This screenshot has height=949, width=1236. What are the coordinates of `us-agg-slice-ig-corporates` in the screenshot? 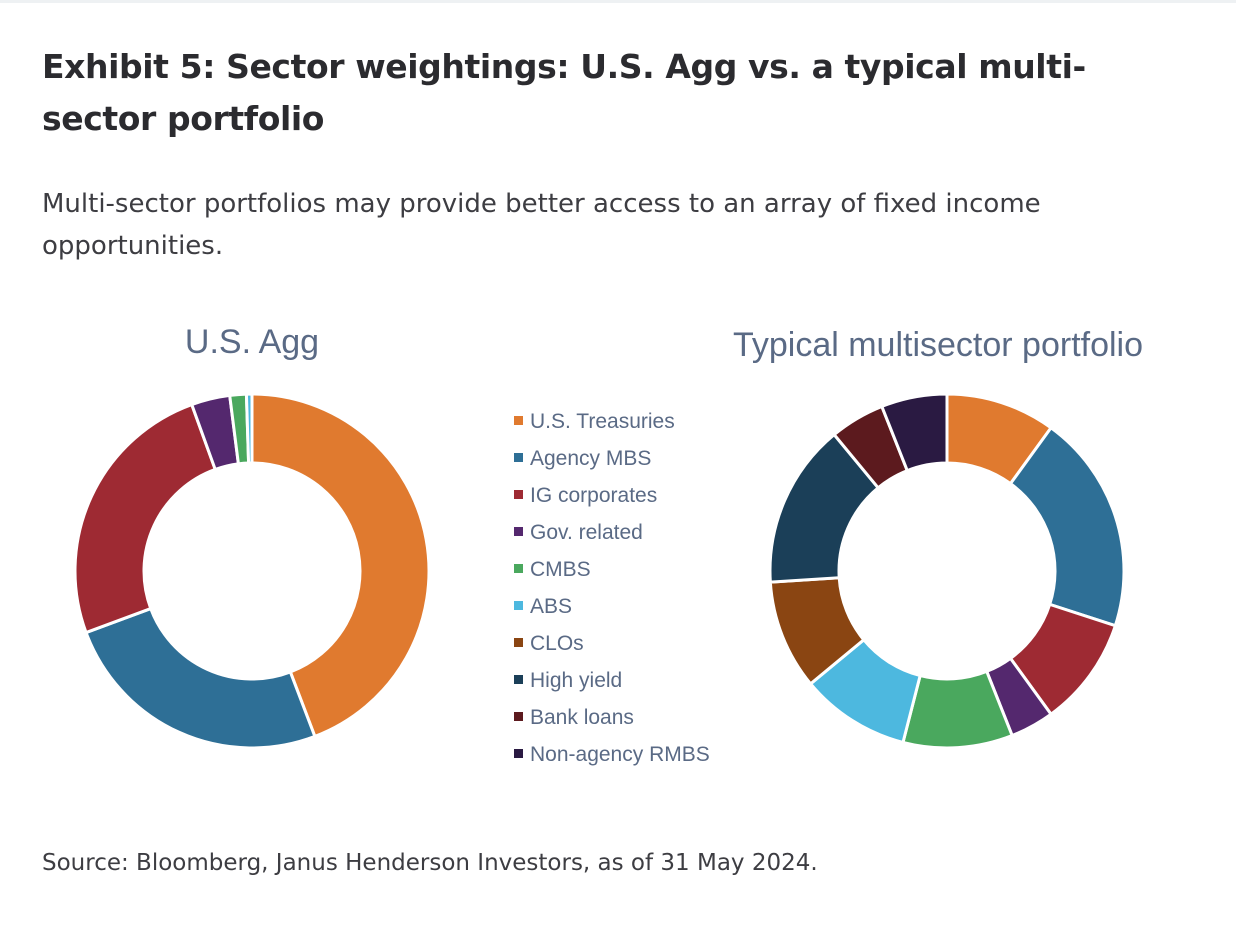 It's located at (145, 518).